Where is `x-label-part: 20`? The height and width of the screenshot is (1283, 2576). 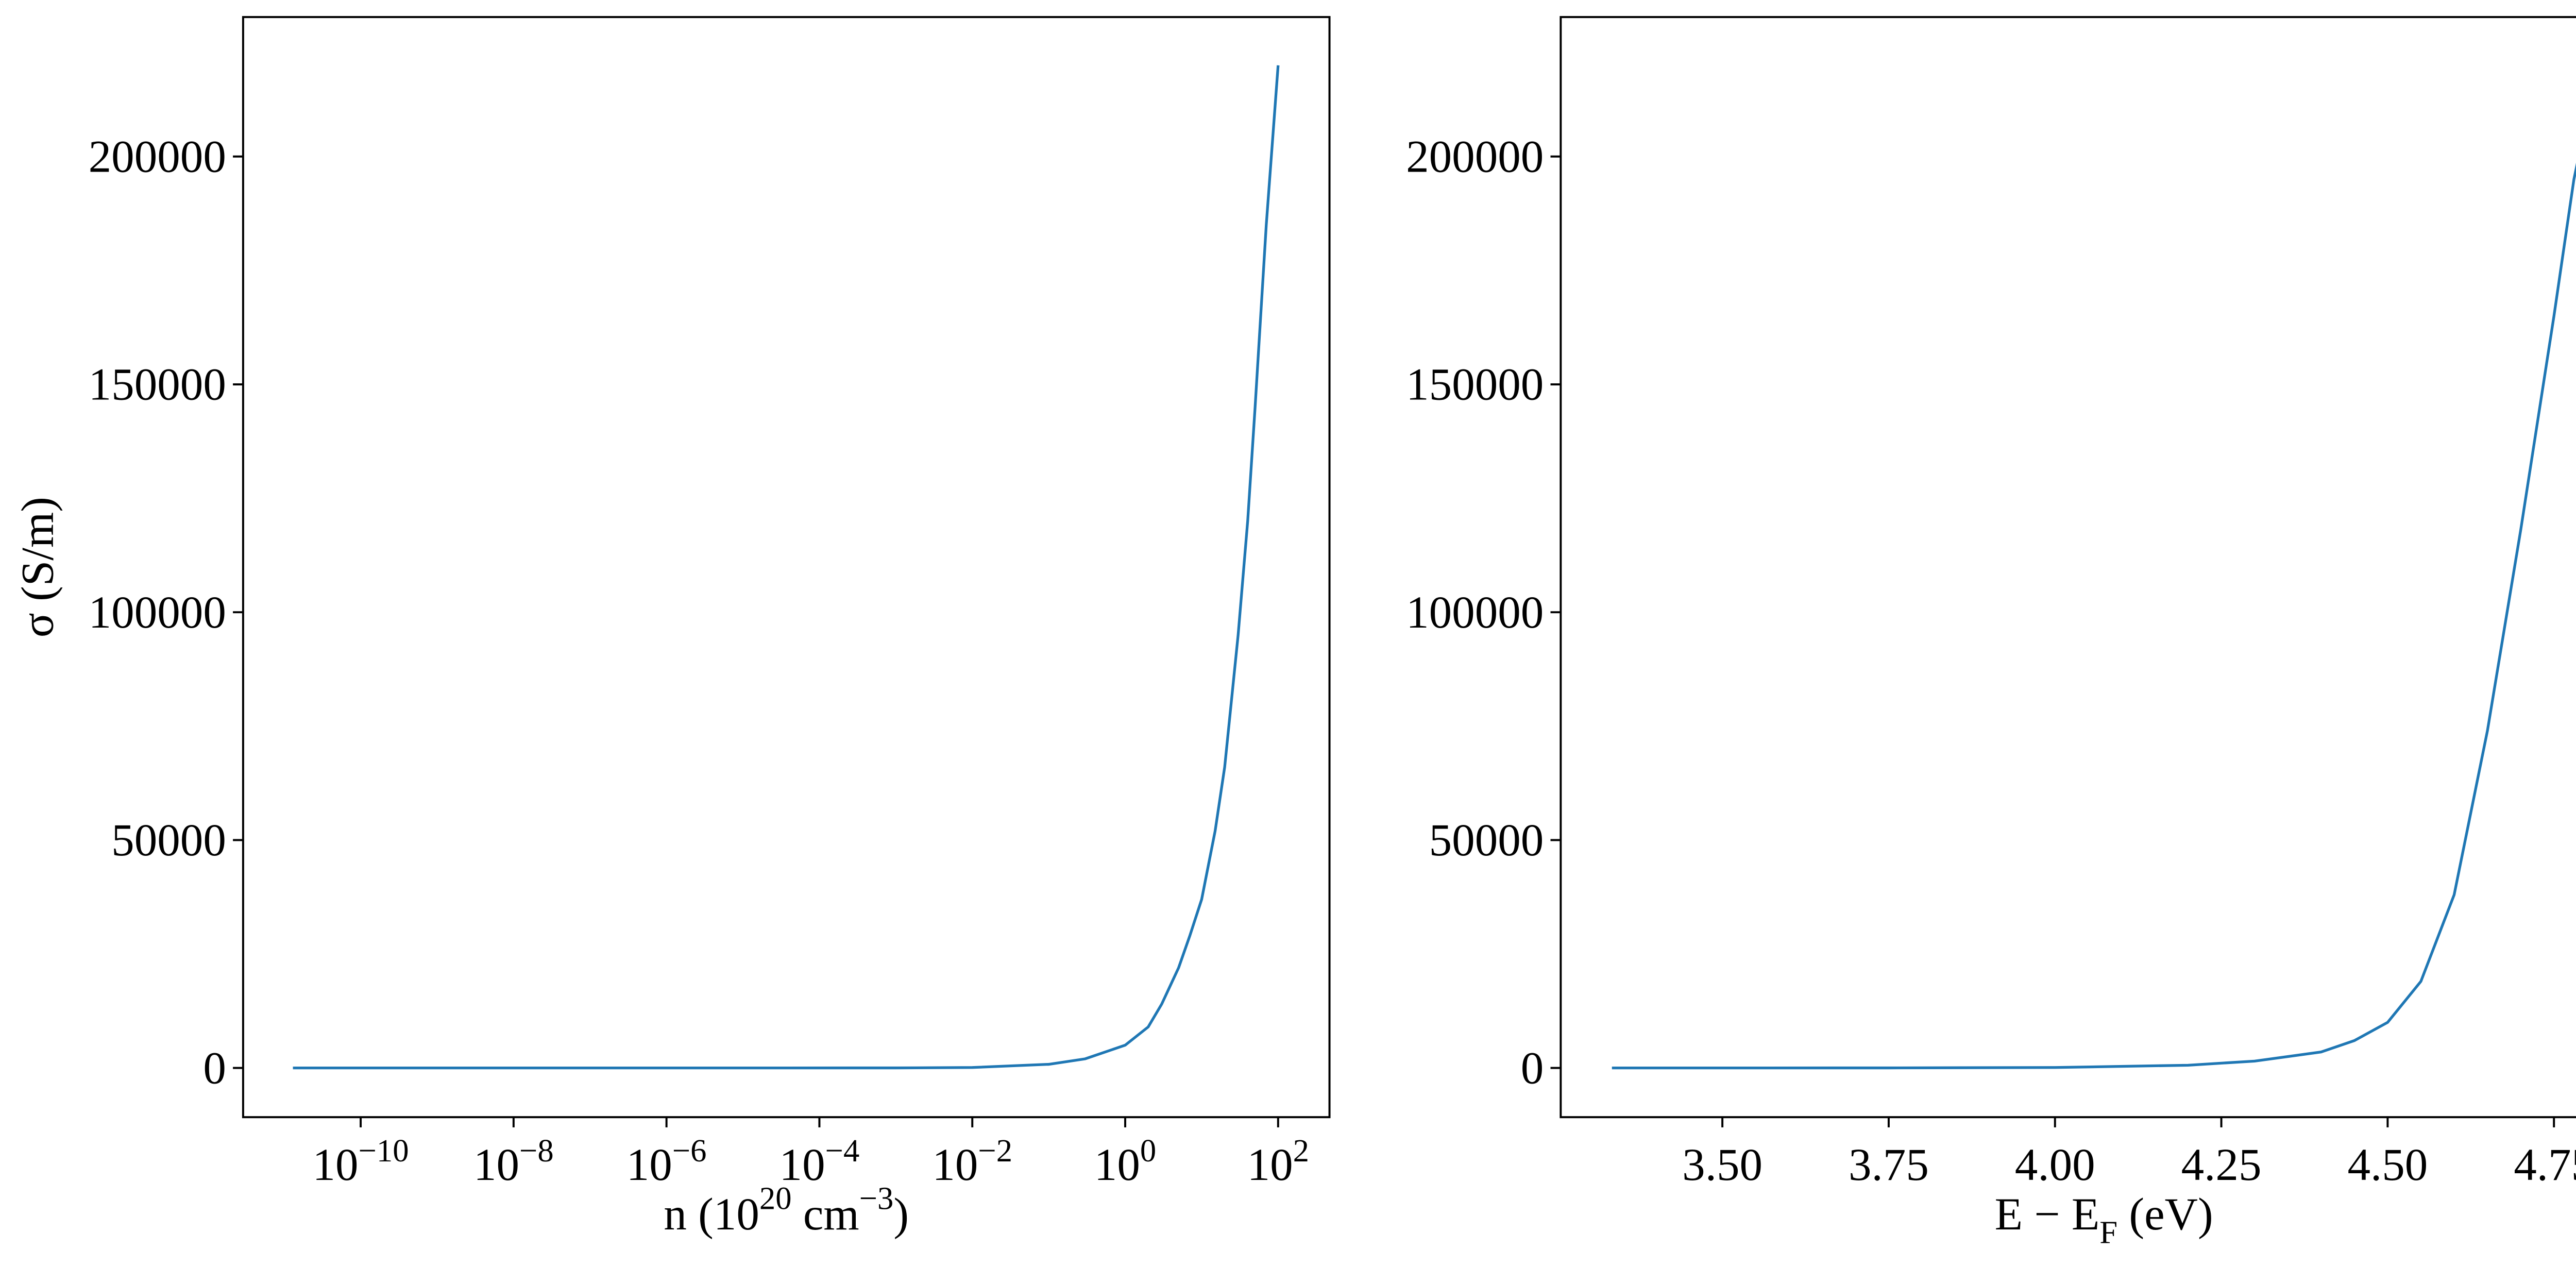
x-label-part: 20 is located at coordinates (775, 1198).